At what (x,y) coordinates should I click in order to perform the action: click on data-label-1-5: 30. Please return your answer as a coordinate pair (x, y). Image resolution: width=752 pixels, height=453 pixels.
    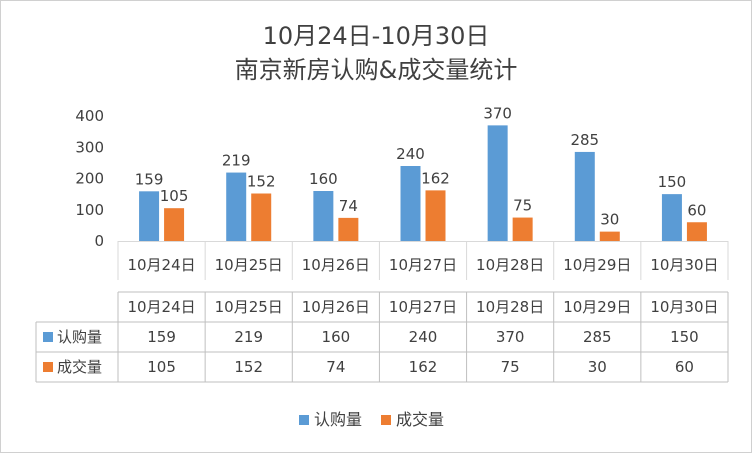
    Looking at the image, I should click on (609, 220).